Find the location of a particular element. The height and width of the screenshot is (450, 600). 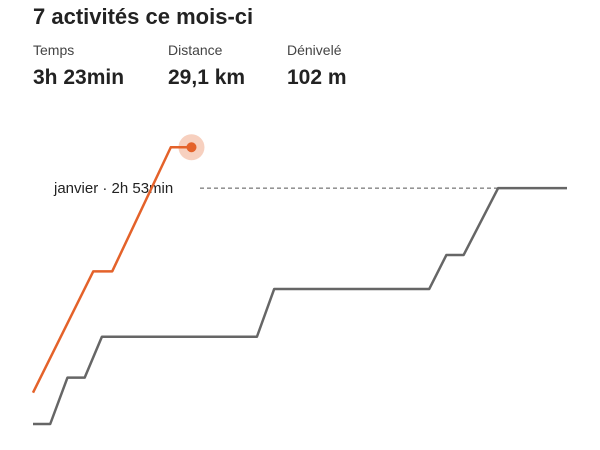

stat-value: 29,1 km is located at coordinates (207, 77).